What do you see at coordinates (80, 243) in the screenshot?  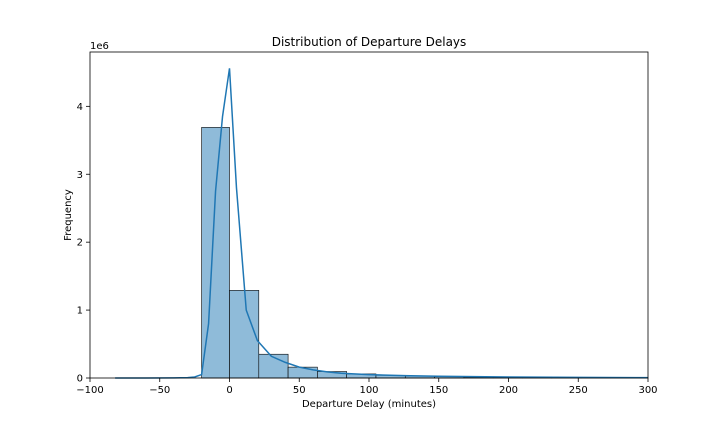 I see `y-tick-label: 2` at bounding box center [80, 243].